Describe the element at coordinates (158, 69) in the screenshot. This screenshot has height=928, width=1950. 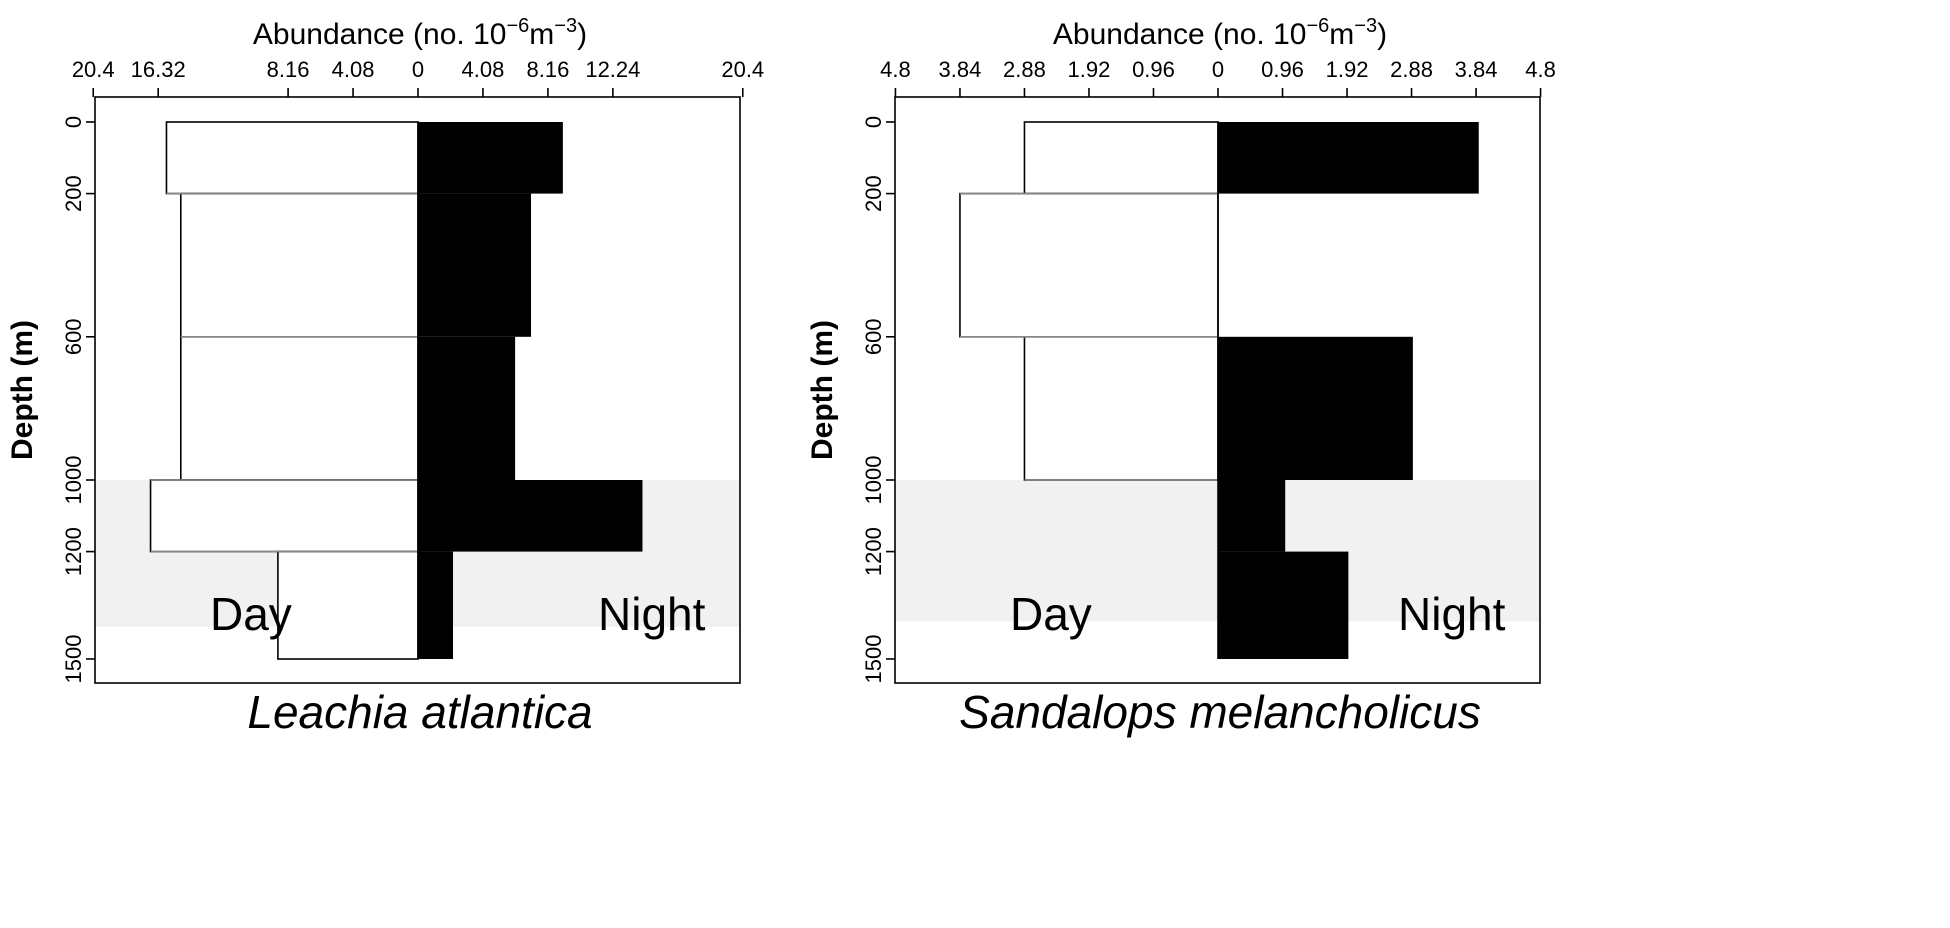
I see `x-tick-label: 16.32` at that location.